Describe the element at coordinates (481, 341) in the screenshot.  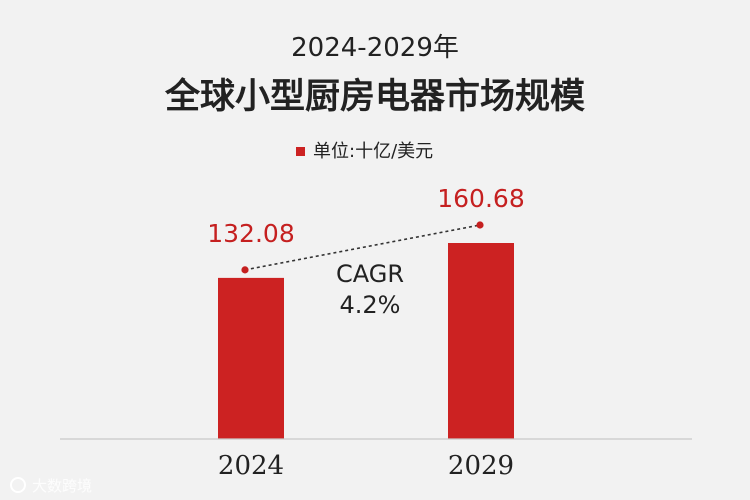
I see `bar-2029` at that location.